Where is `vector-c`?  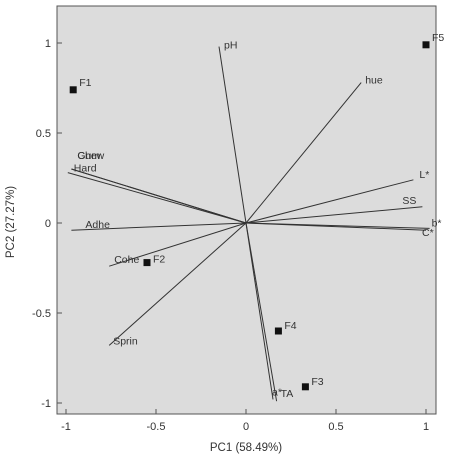 vector-c is located at coordinates (336, 226).